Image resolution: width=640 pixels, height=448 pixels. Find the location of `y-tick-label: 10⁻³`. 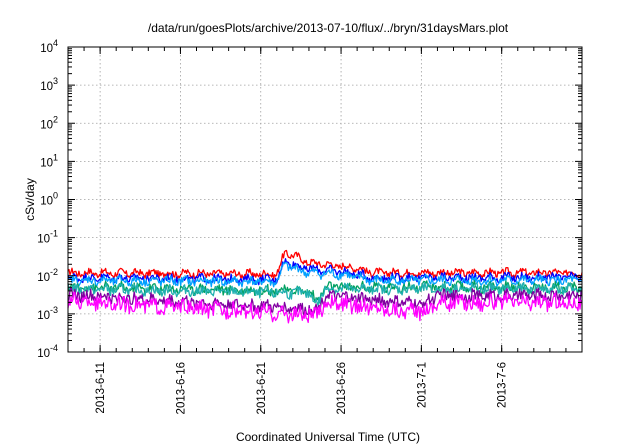

y-tick-label: 10⁻³ is located at coordinates (47, 313).